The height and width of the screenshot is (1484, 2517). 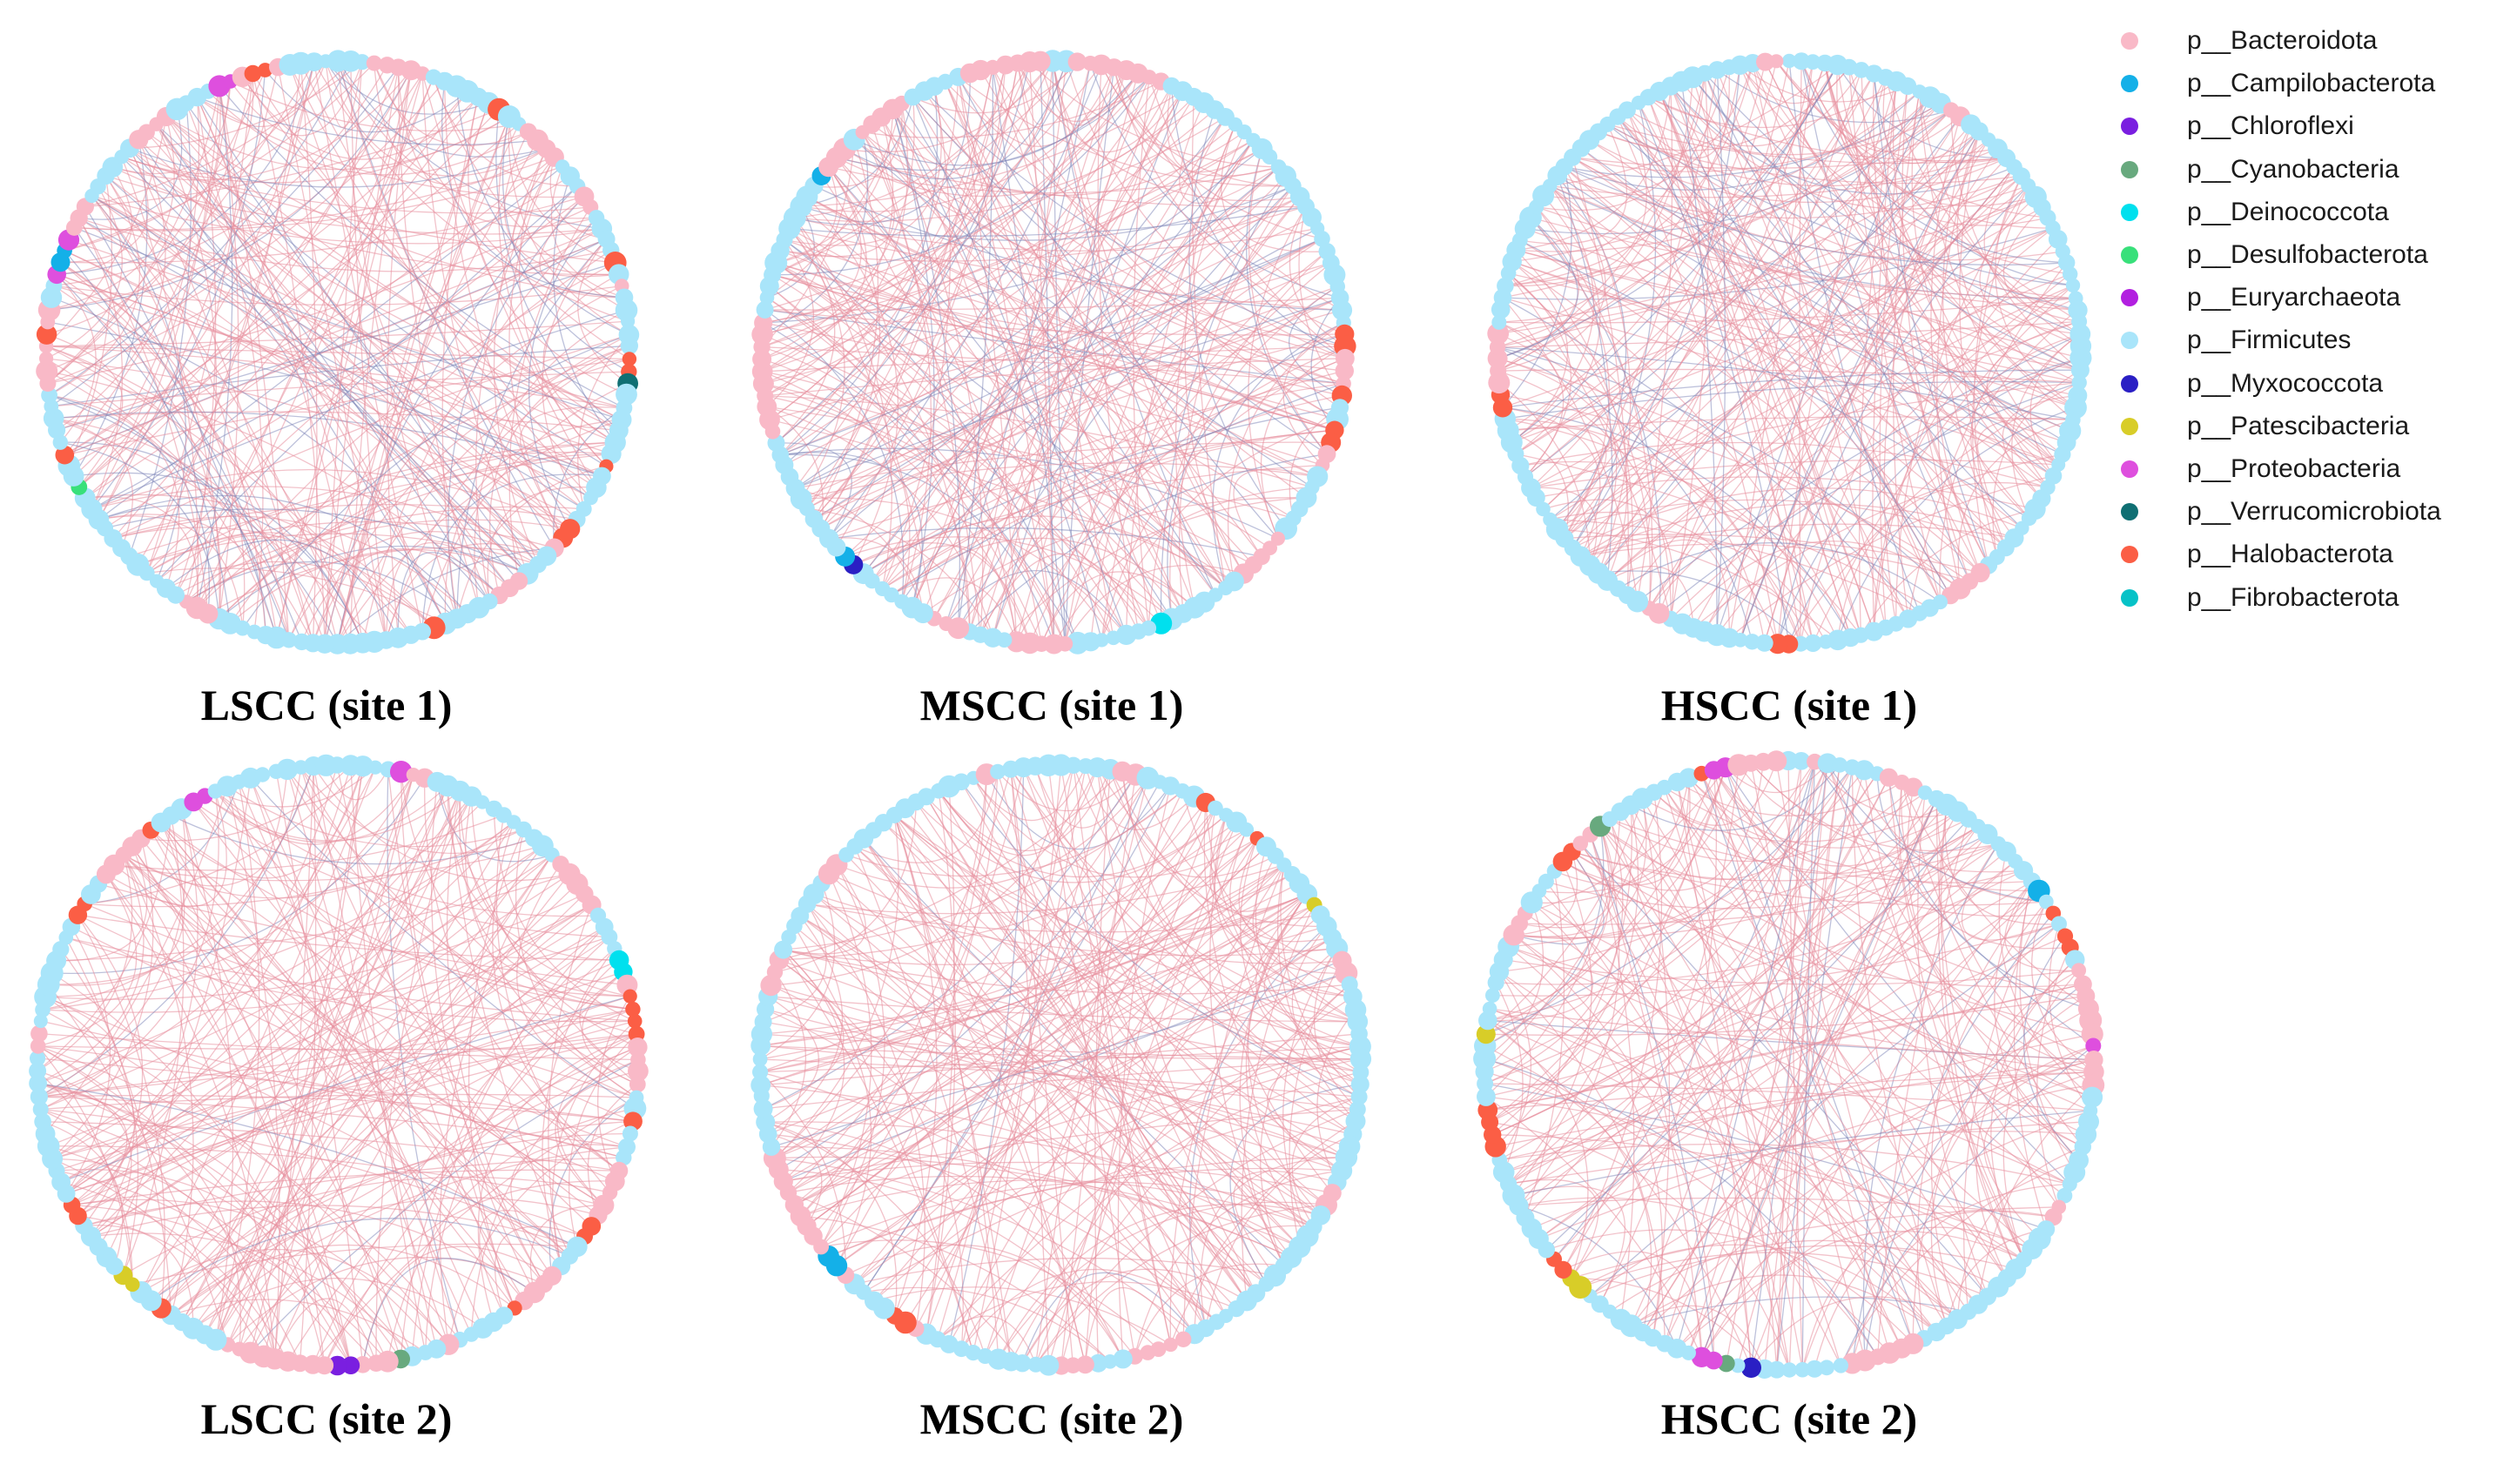 What do you see at coordinates (2293, 169) in the screenshot?
I see `legend-label: p__Cyanobacteria` at bounding box center [2293, 169].